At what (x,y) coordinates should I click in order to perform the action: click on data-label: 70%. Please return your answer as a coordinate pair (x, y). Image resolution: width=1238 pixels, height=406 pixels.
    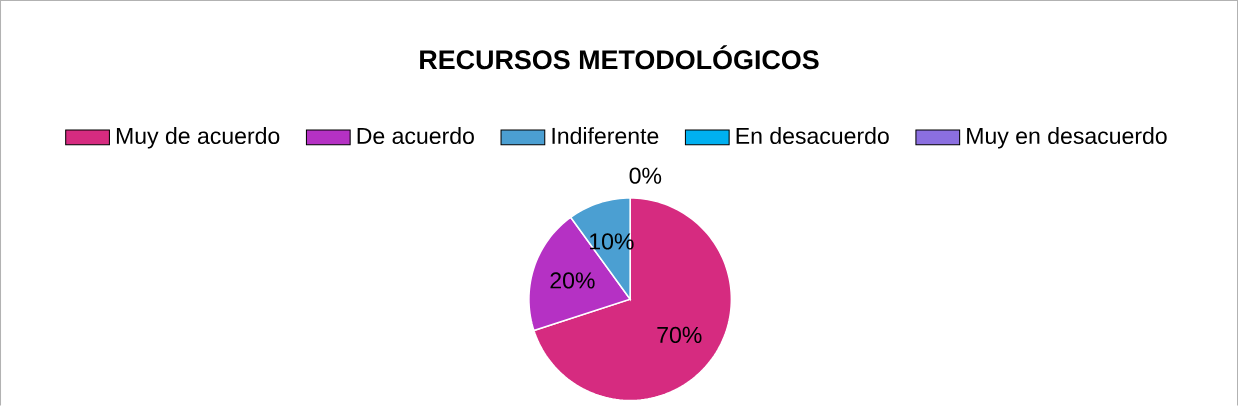
    Looking at the image, I should click on (679, 335).